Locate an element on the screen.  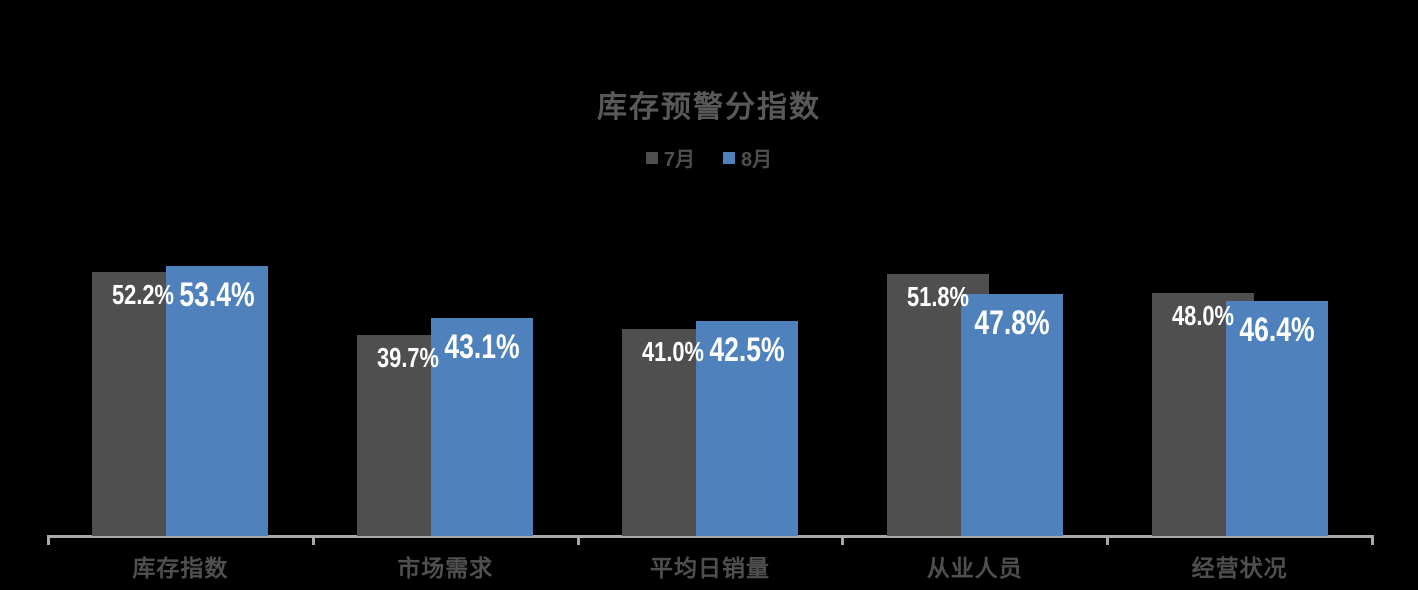
legend-marker-august is located at coordinates (729, 157).